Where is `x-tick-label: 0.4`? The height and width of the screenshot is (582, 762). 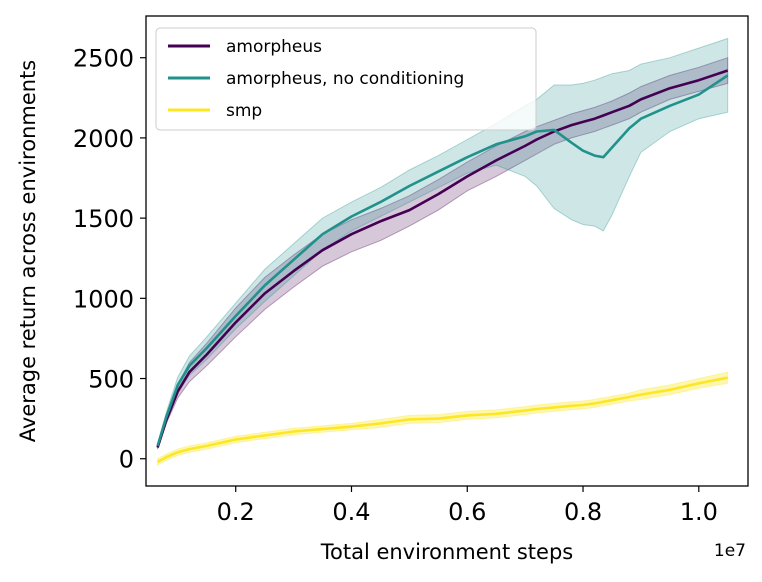 x-tick-label: 0.4 is located at coordinates (351, 512).